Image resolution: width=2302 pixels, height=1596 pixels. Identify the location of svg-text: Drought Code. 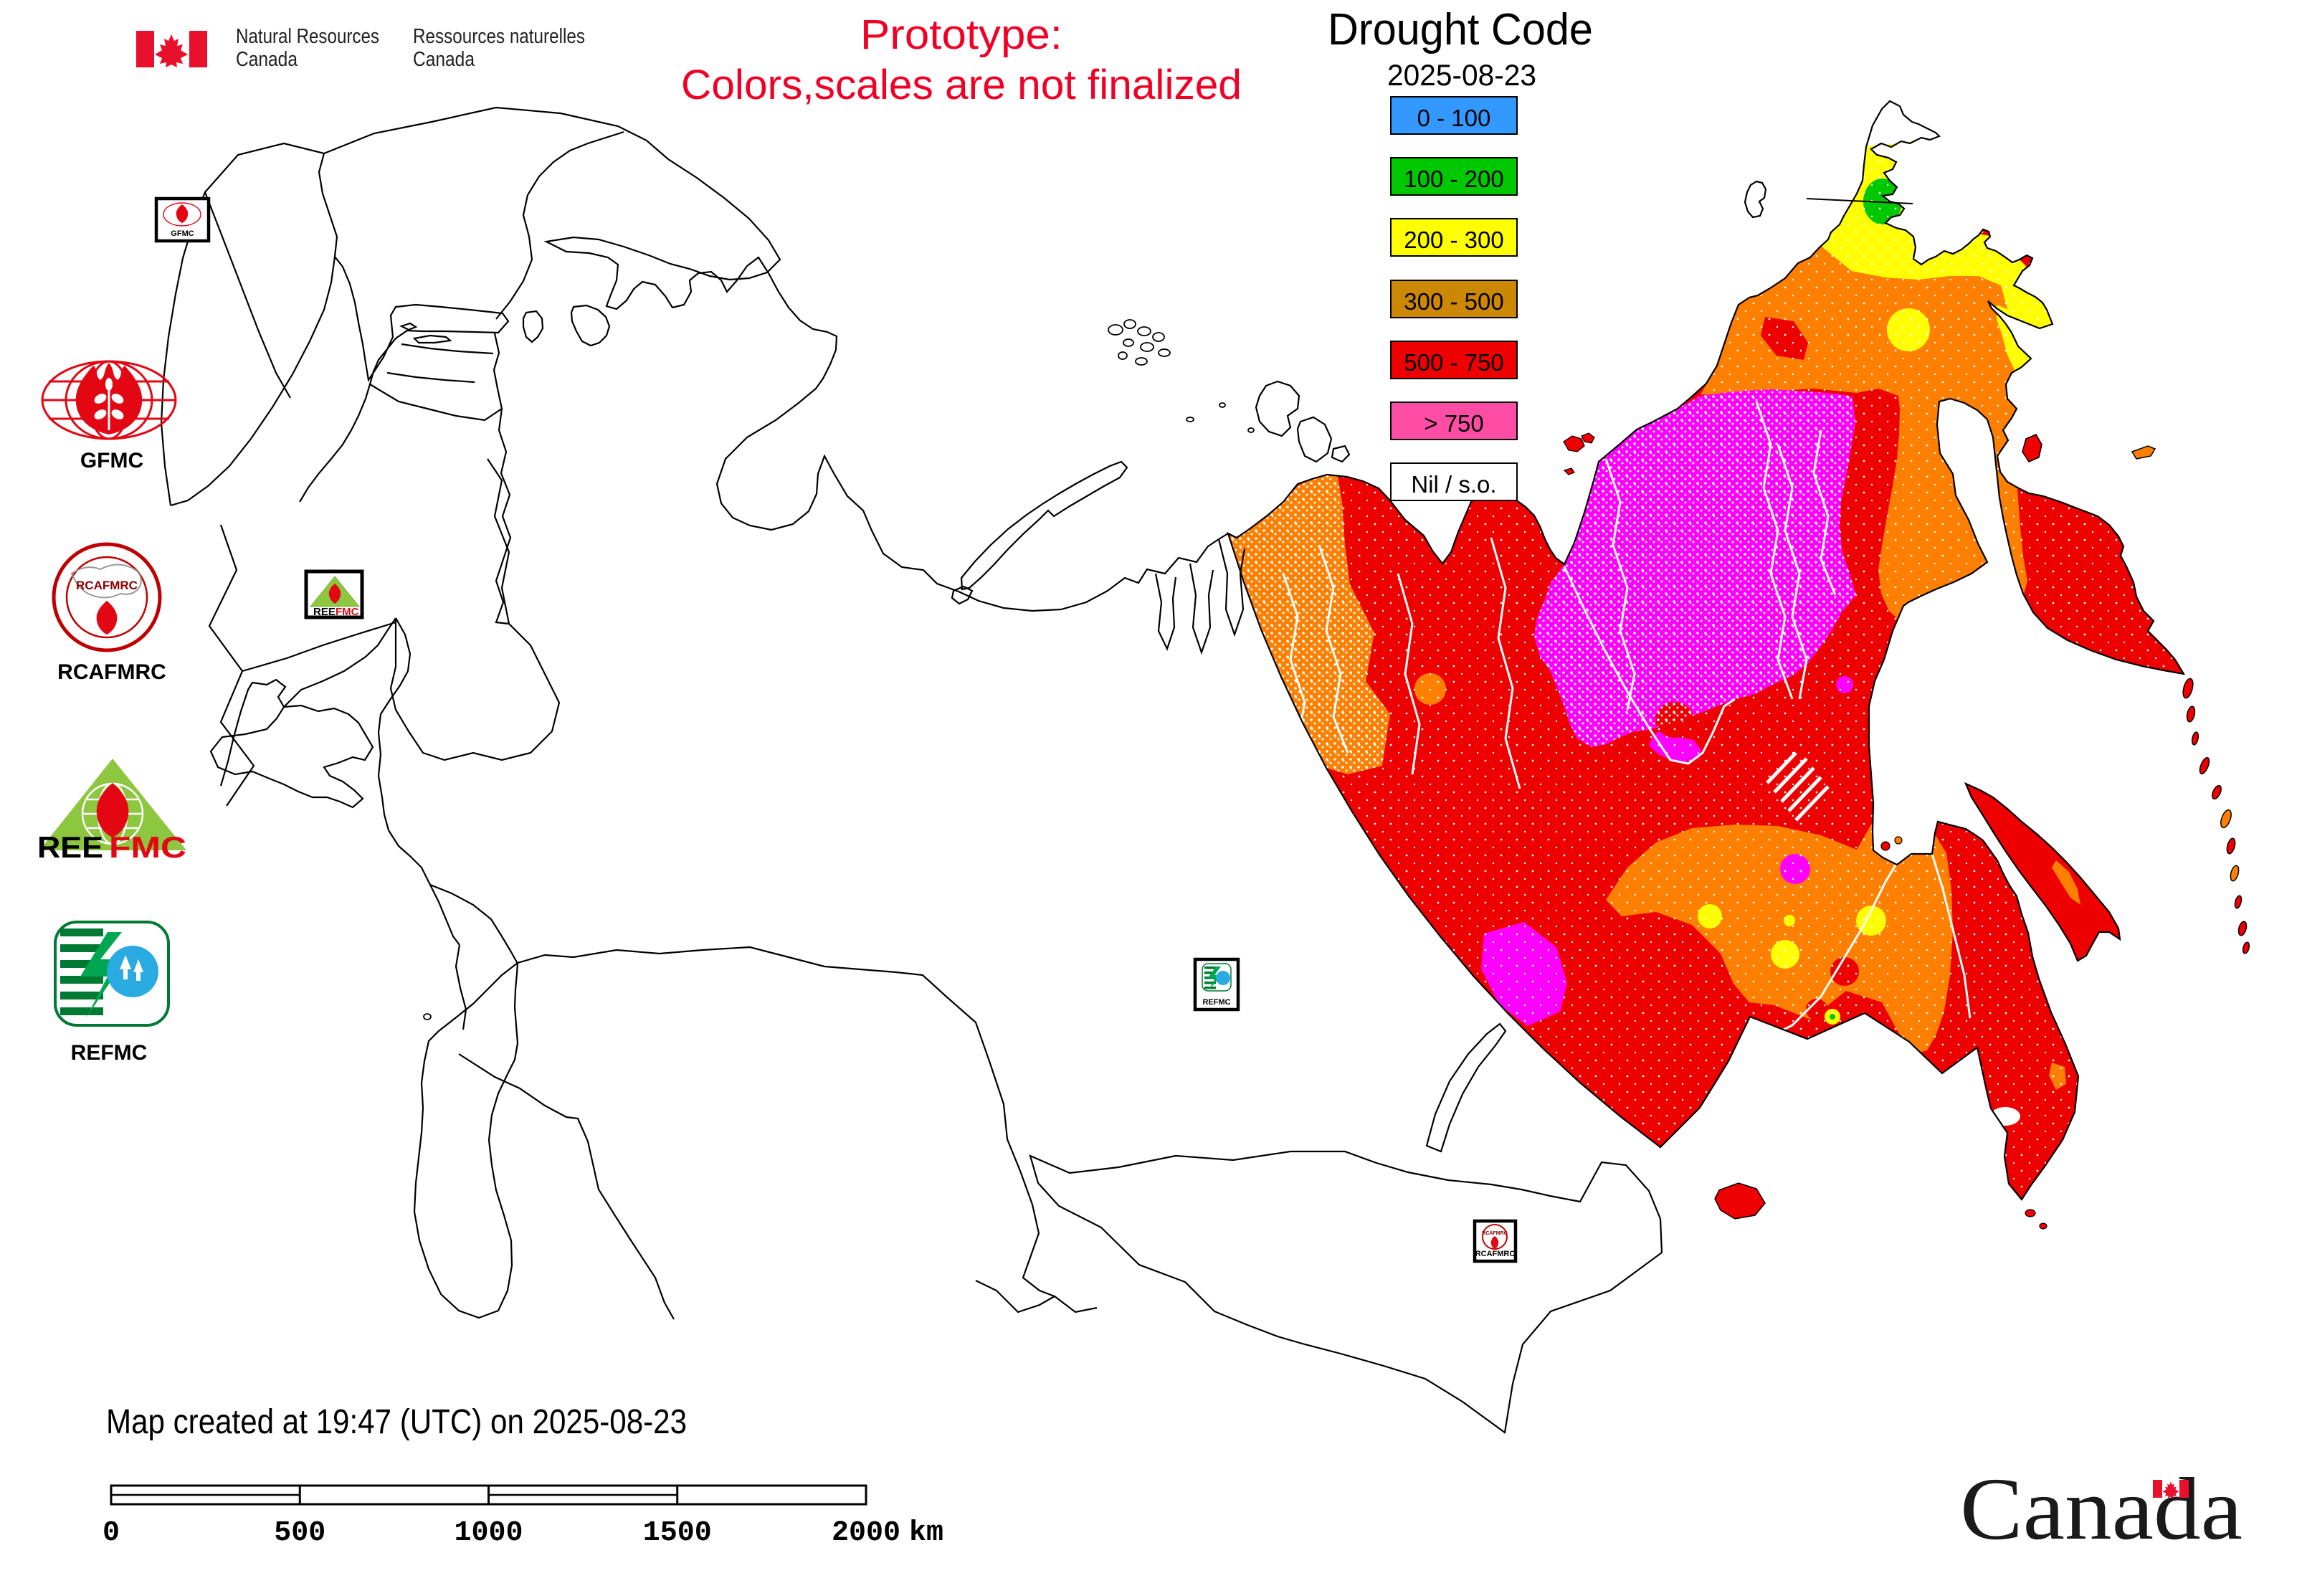
(1460, 29).